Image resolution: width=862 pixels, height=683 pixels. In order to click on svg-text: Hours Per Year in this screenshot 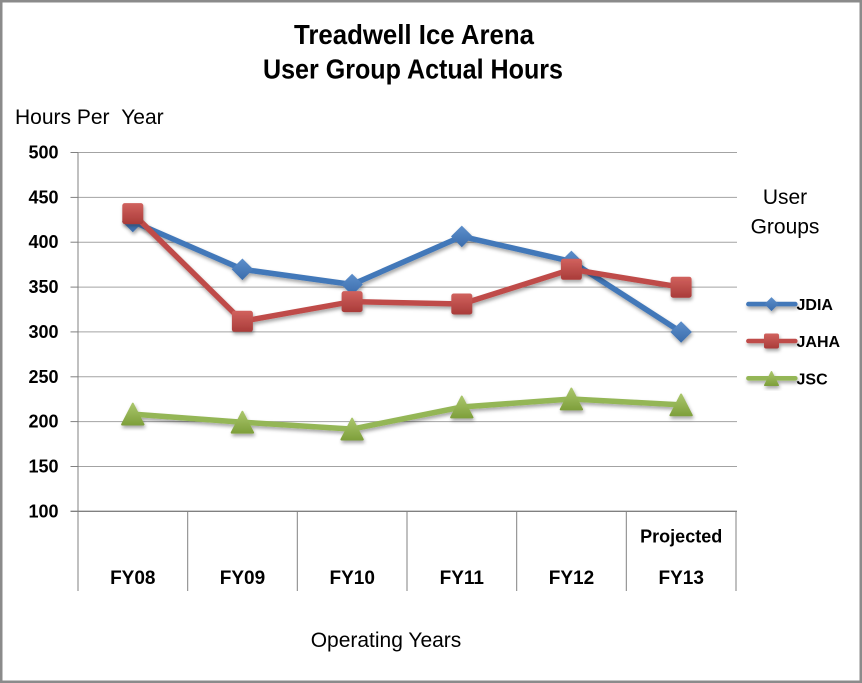, I will do `click(89, 117)`.